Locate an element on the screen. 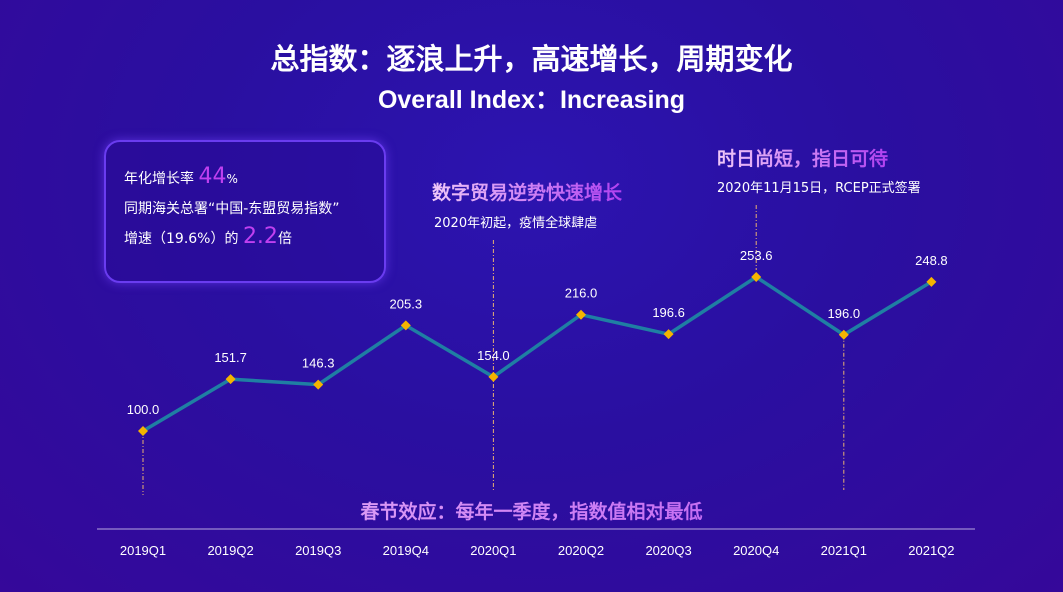 The width and height of the screenshot is (1063, 592). x-tick-label-2020Q4: 2020Q4 is located at coordinates (756, 550).